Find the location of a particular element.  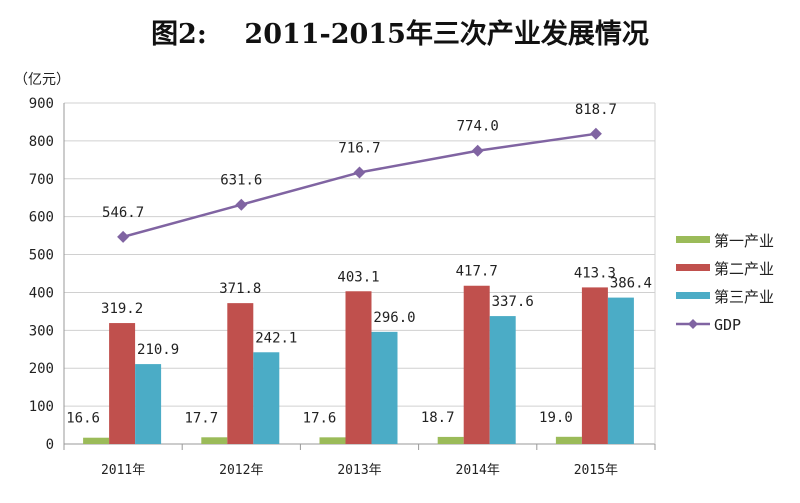

y-tick-label: 0 is located at coordinates (50, 445).